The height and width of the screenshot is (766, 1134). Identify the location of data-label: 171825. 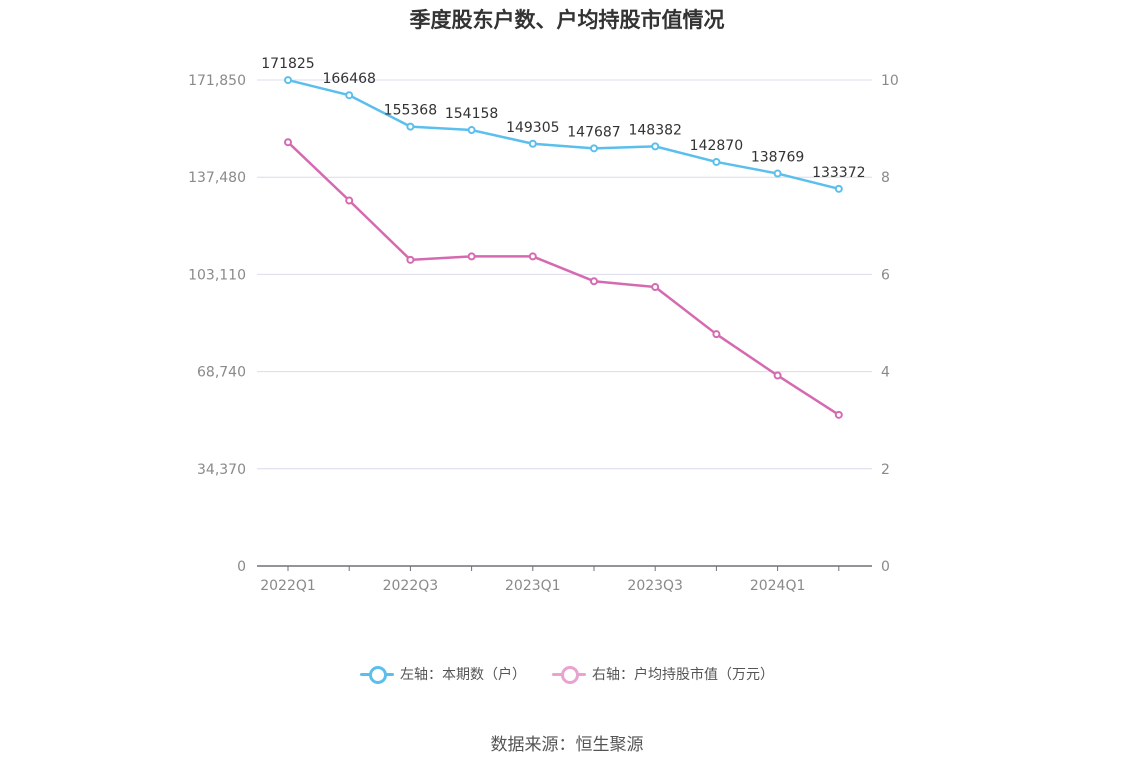
(287, 64).